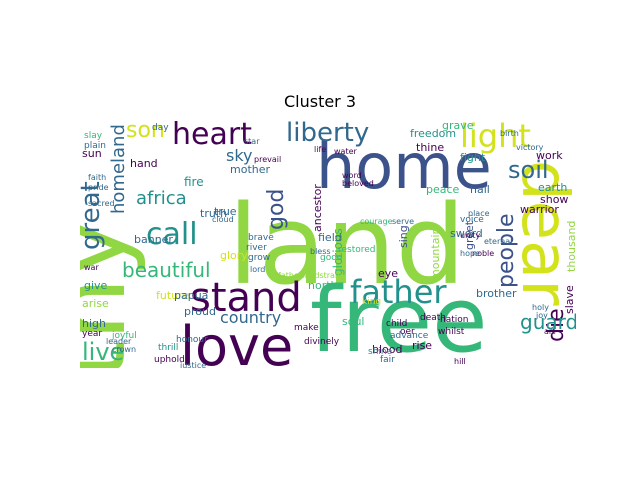 The image size is (640, 480). Describe the element at coordinates (276, 209) in the screenshot. I see `word: god` at that location.